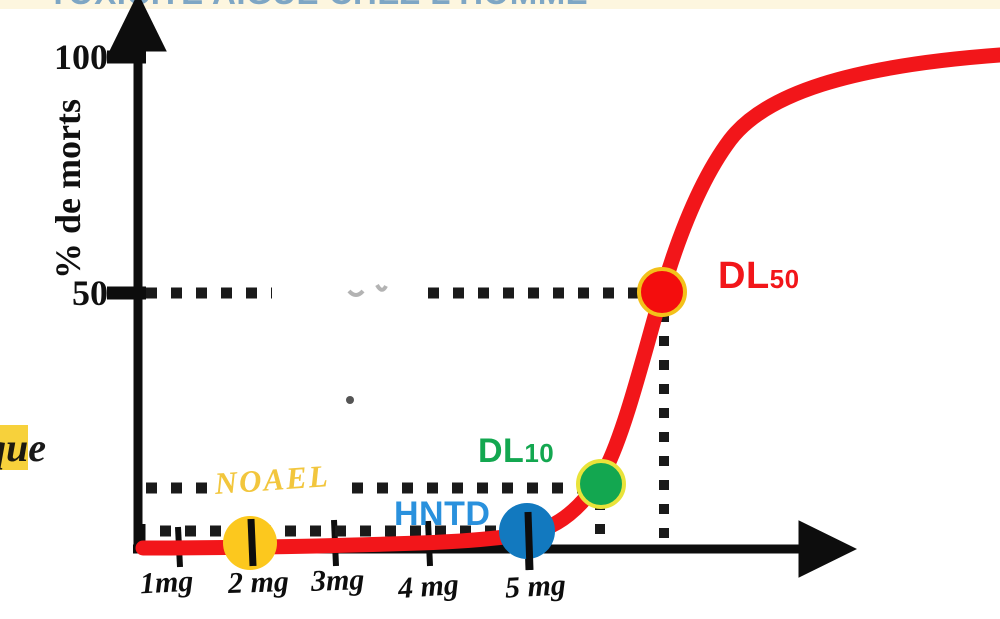  I want to click on x-tick-label-3mg: 3mg, so click(337, 580).